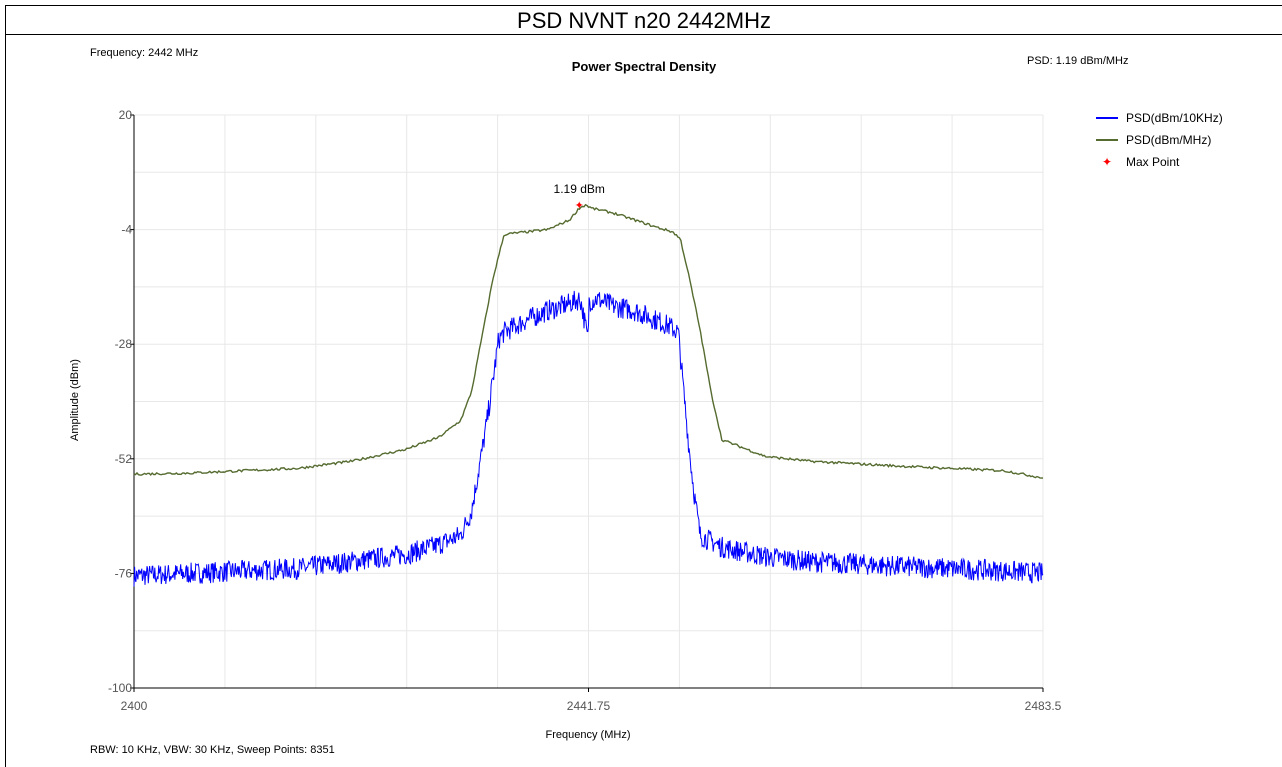 Image resolution: width=1282 pixels, height=767 pixels. I want to click on x-axis-label: Frequency (MHz), so click(588, 735).